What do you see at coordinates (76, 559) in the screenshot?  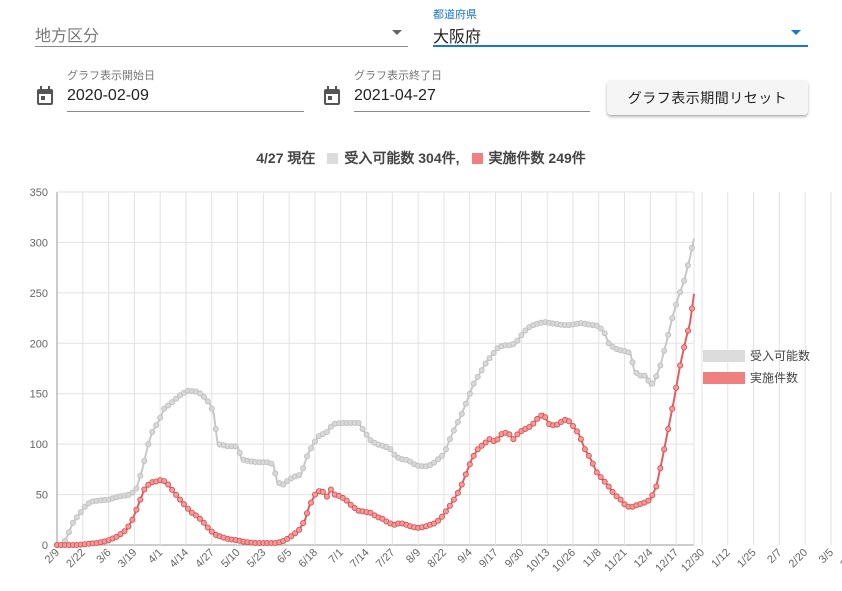 I see `x-tick-label: 2/22` at bounding box center [76, 559].